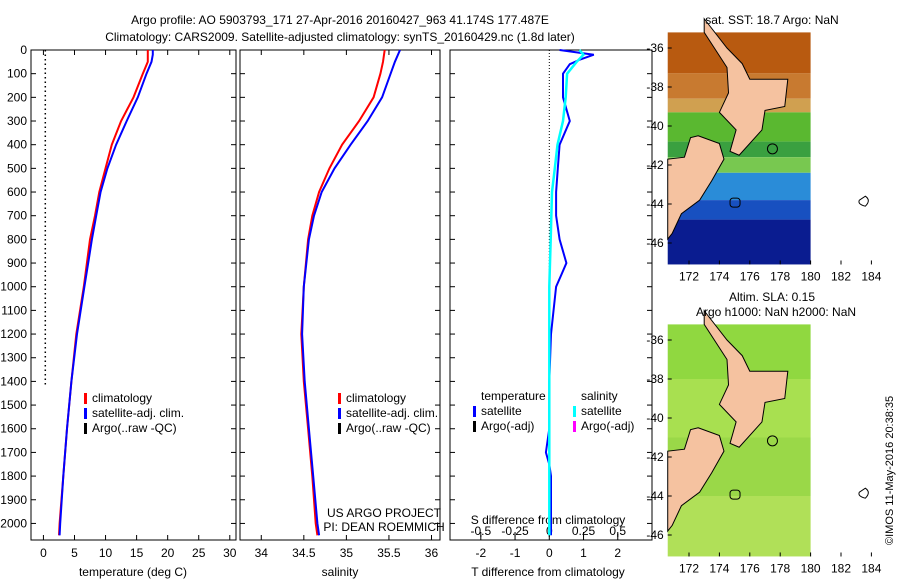 This screenshot has width=900, height=580. Describe the element at coordinates (43, 553) in the screenshot. I see `temperature-tick-label: 0` at that location.